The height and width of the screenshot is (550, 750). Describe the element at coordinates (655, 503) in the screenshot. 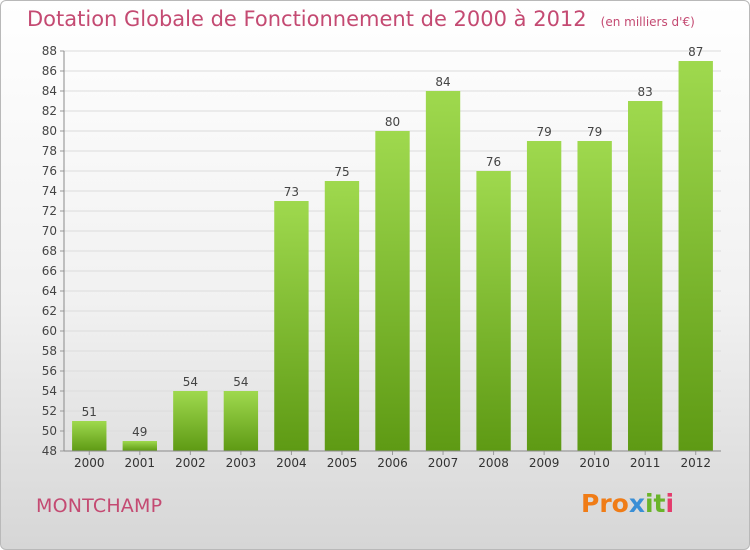

I see `logo-part-3: it` at that location.